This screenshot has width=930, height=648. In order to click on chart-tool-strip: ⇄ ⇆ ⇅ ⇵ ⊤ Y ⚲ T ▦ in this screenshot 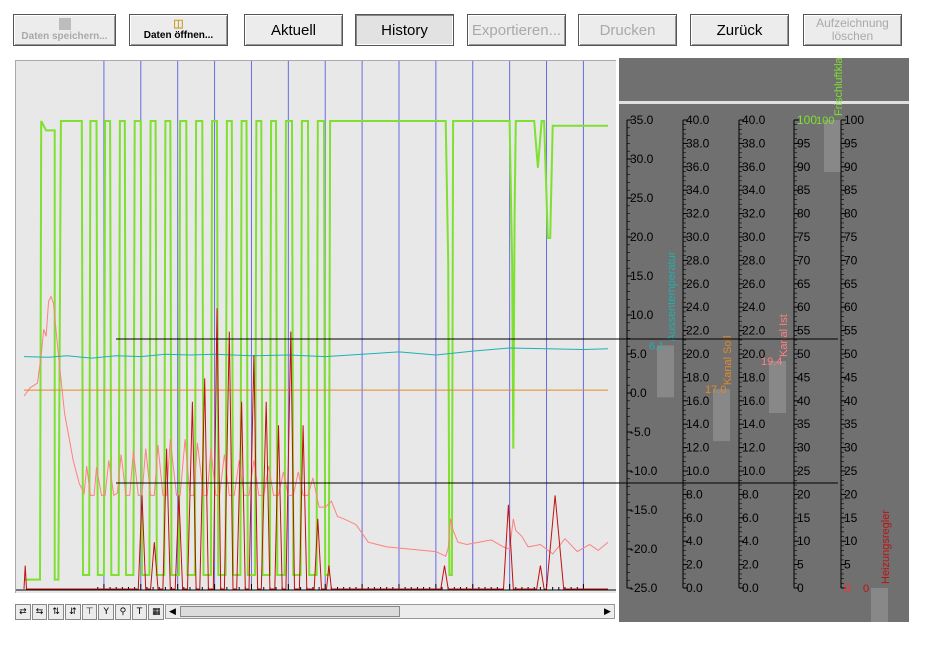, I will do `click(90, 612)`.